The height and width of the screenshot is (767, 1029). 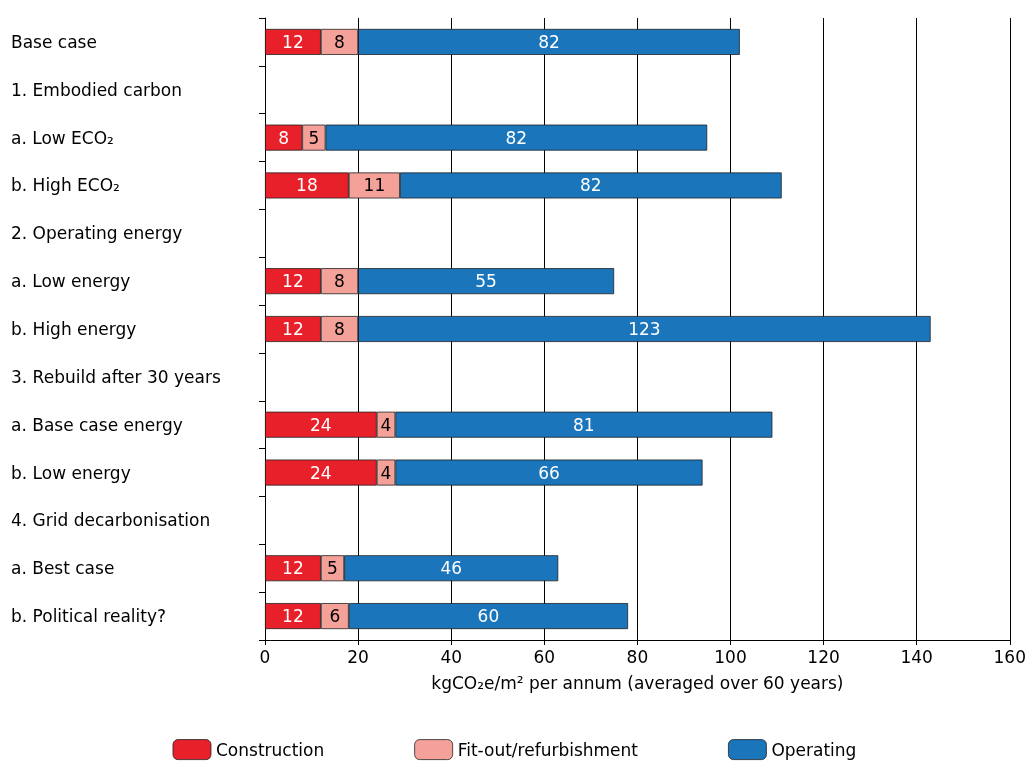 I want to click on x-tick-label: 140, so click(x=916, y=656).